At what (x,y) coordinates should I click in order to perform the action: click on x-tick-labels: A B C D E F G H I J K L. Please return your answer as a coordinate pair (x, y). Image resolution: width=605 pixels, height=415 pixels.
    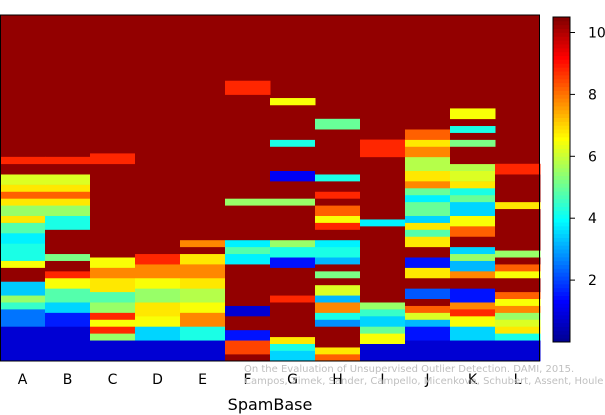
    Looking at the image, I should click on (270, 380).